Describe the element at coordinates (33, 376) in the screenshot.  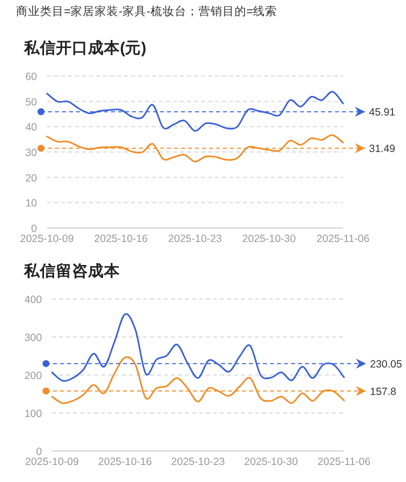
I see `y-tick-label: 200` at that location.